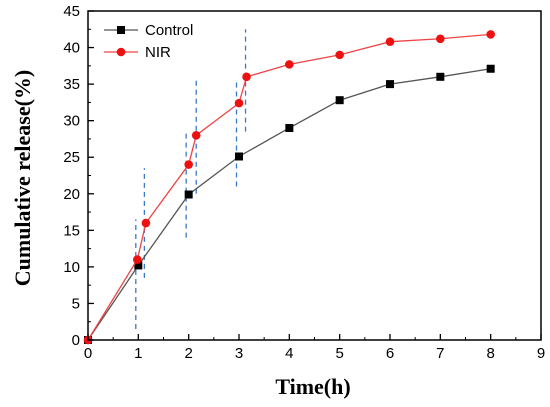 The height and width of the screenshot is (407, 550). What do you see at coordinates (71, 230) in the screenshot?
I see `y-tick-label: 15` at bounding box center [71, 230].